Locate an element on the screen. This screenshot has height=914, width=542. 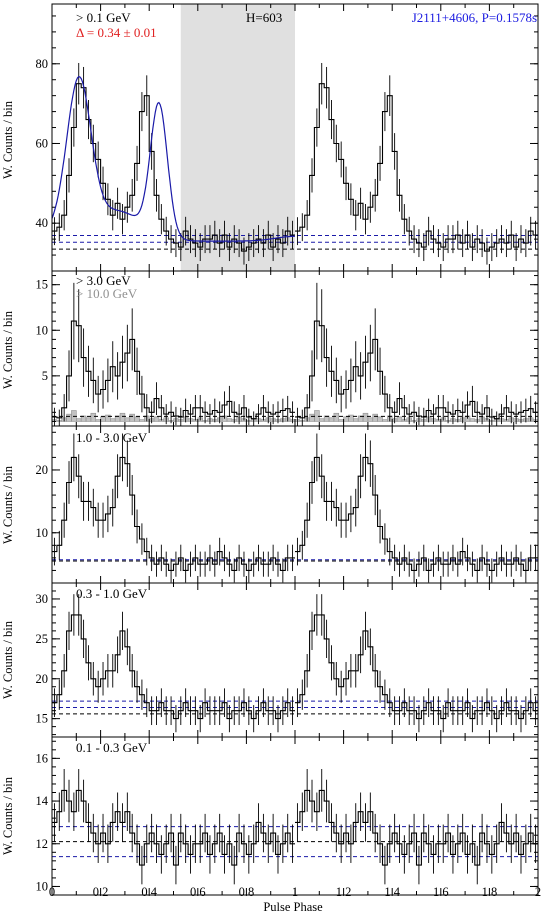
y-tick-label: 80 is located at coordinates (42, 64).